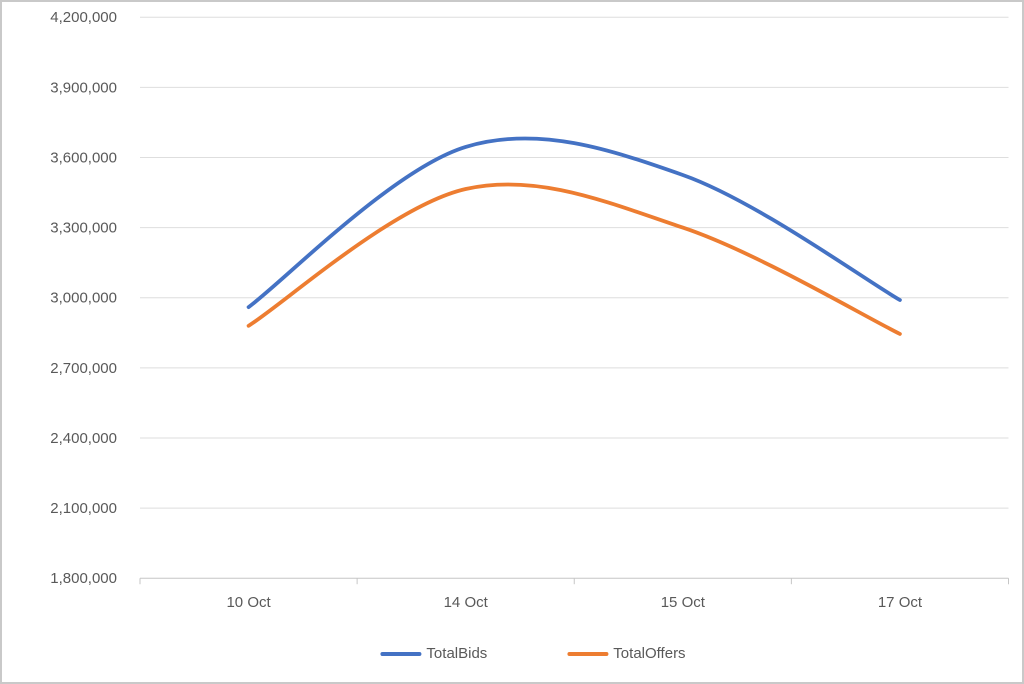 This screenshot has height=684, width=1024. What do you see at coordinates (466, 602) in the screenshot?
I see `x-axis-tick-label: 14 Oct` at bounding box center [466, 602].